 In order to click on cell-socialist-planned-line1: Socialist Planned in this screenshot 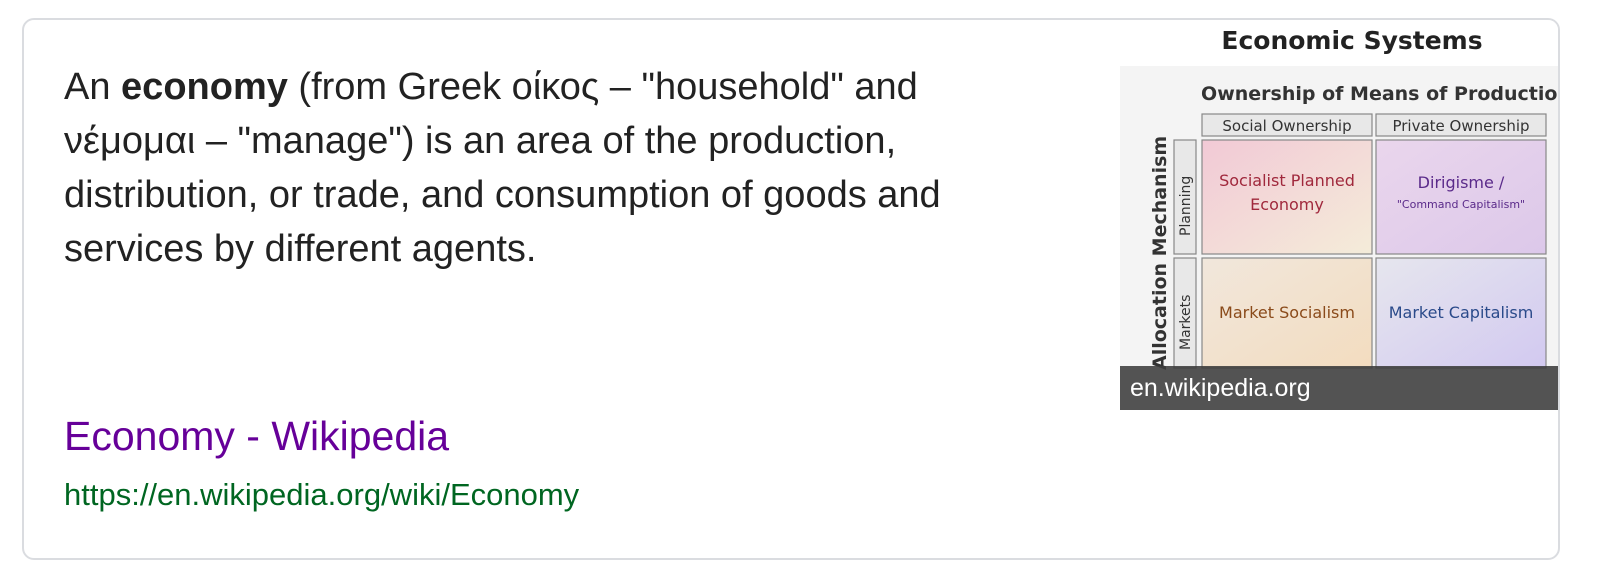, I will do `click(1287, 180)`.